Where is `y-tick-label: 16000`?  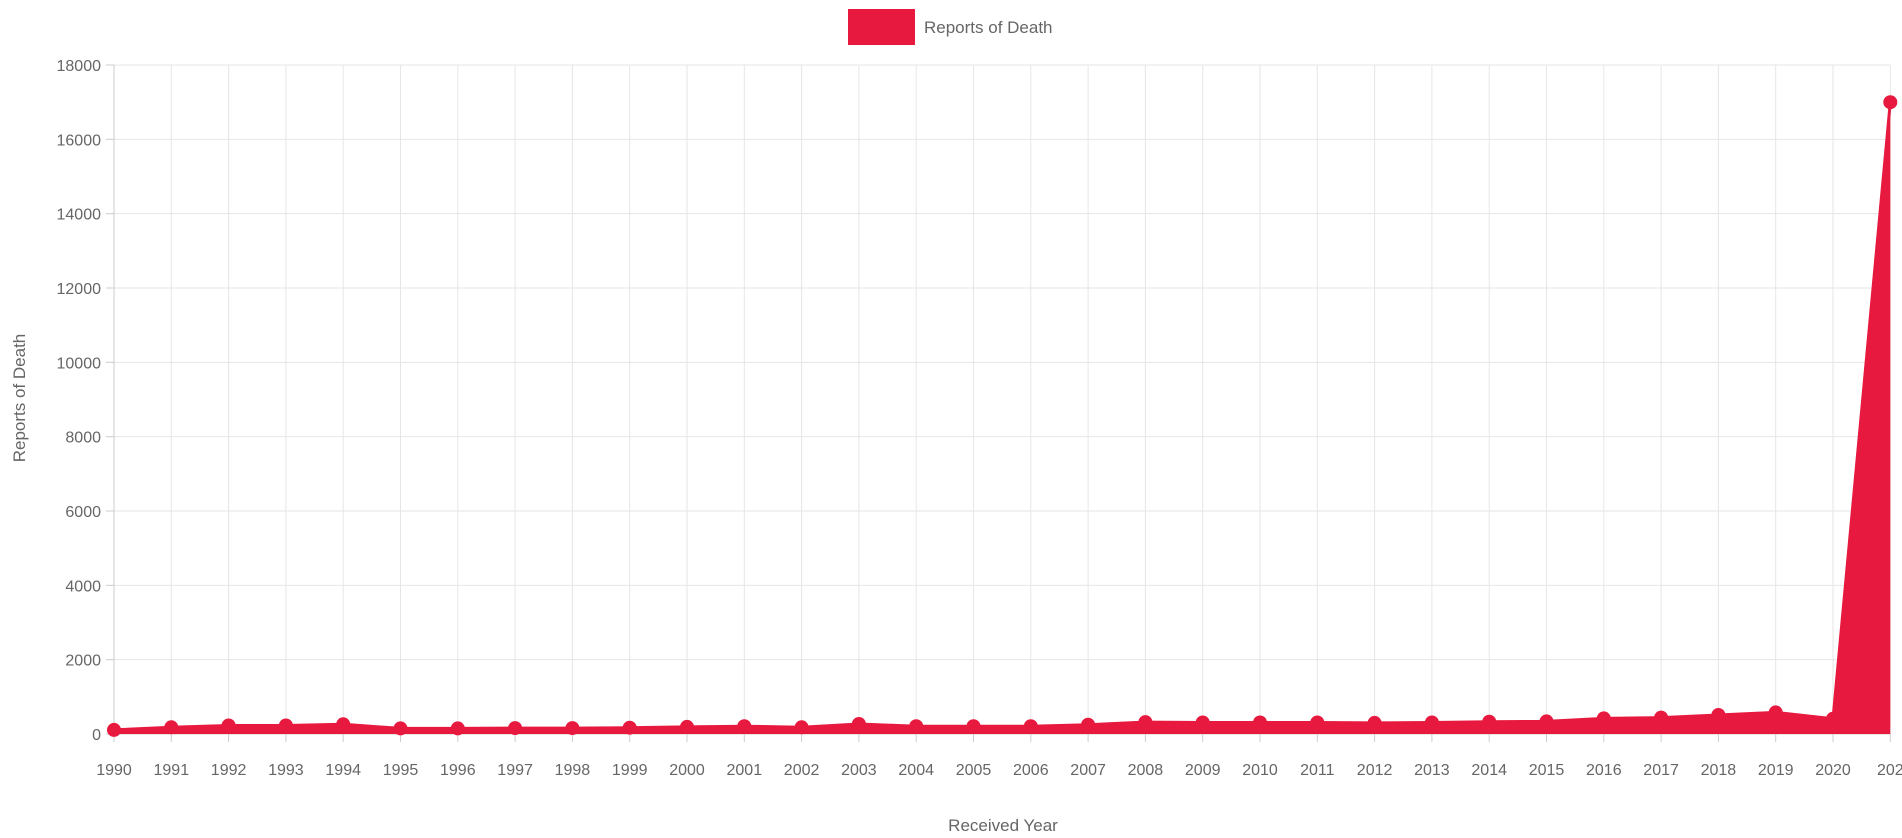
y-tick-label: 16000 is located at coordinates (79, 140).